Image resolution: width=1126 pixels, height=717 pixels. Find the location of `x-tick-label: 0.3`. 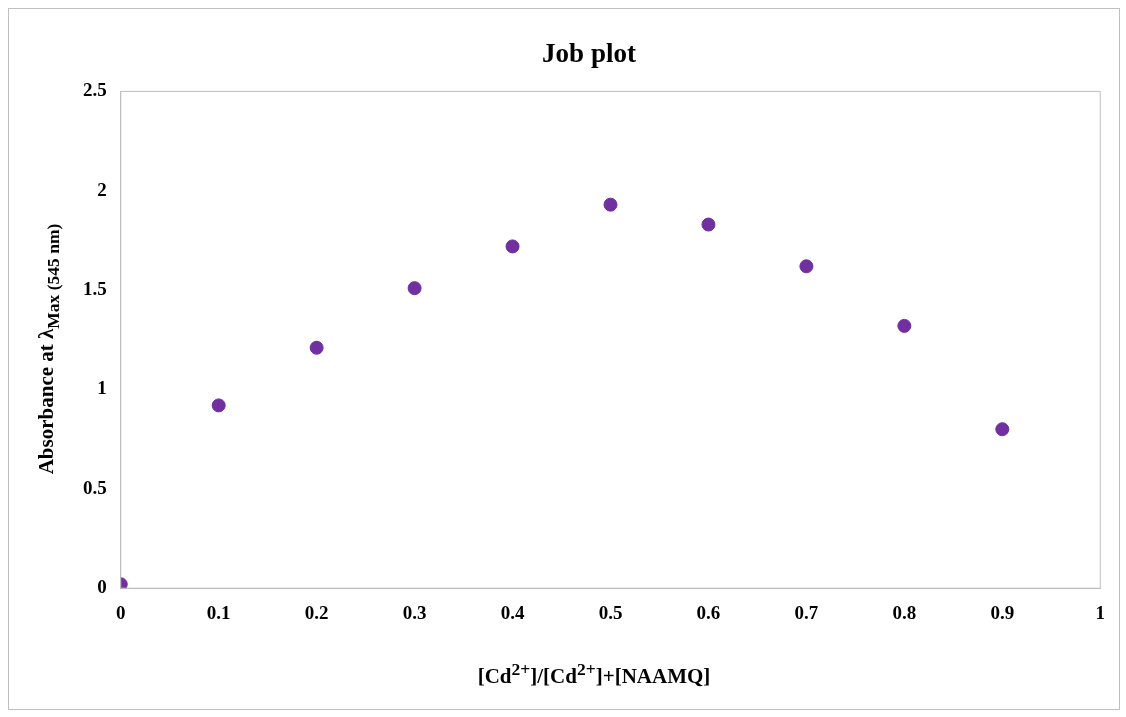

x-tick-label: 0.3 is located at coordinates (414, 612).